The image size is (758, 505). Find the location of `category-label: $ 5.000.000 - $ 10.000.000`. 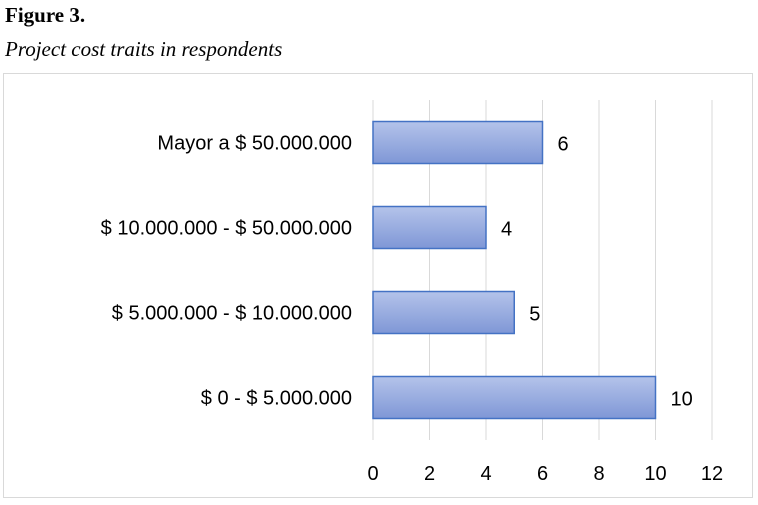

category-label: $ 5.000.000 - $ 10.000.000 is located at coordinates (232, 314).